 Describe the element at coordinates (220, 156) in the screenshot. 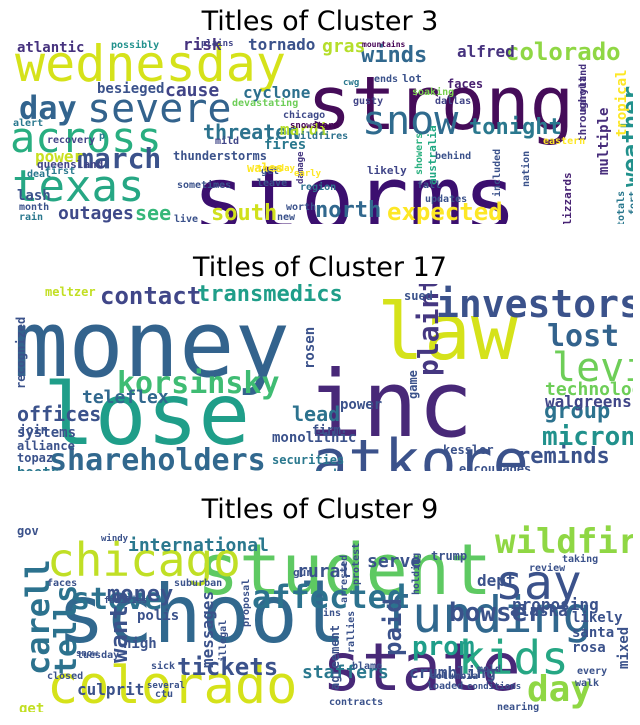

I see `cloud-word: thunderstorms` at that location.